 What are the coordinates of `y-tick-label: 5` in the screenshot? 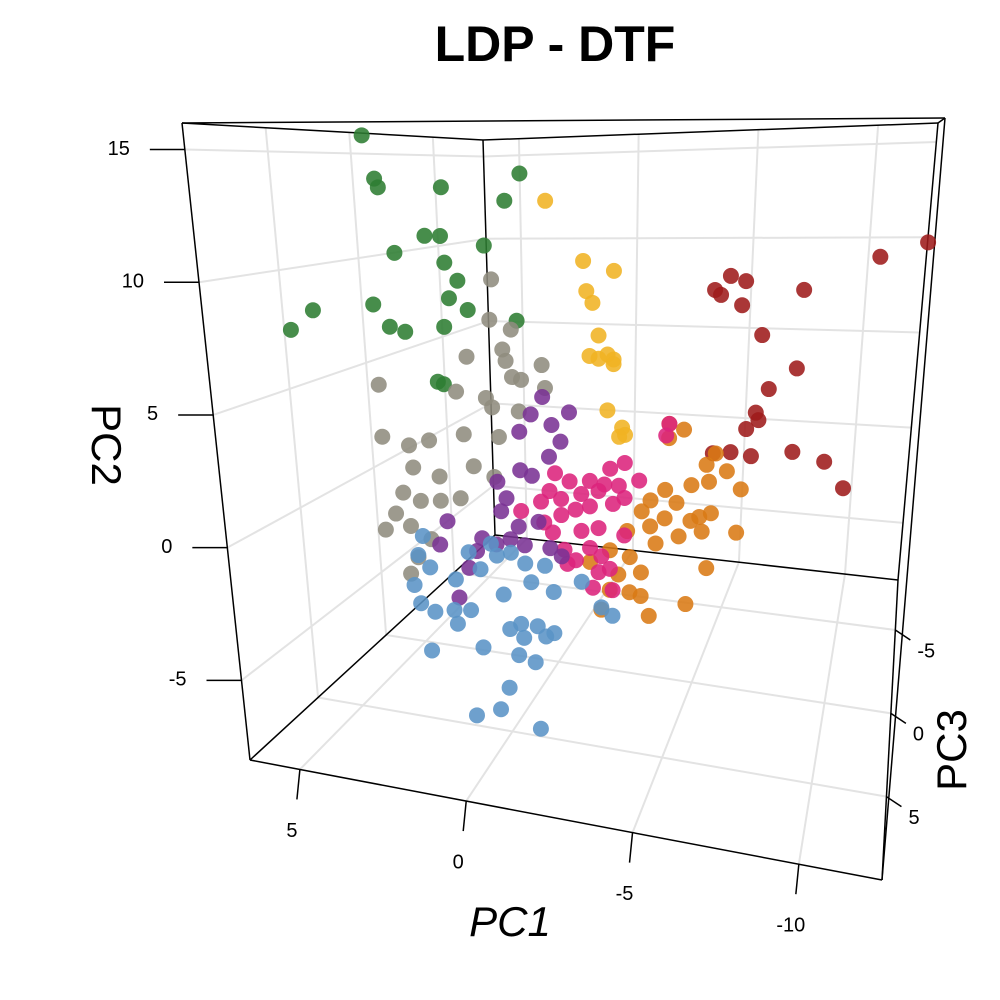 It's located at (152, 414).